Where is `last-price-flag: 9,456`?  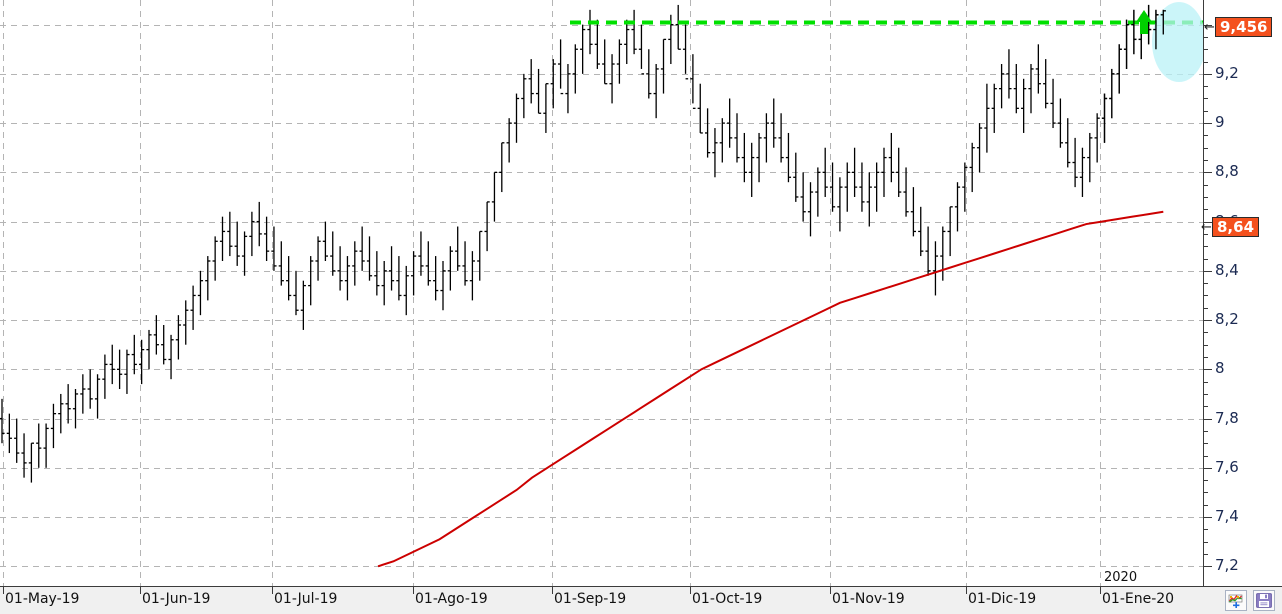
last-price-flag: 9,456 is located at coordinates (1244, 27).